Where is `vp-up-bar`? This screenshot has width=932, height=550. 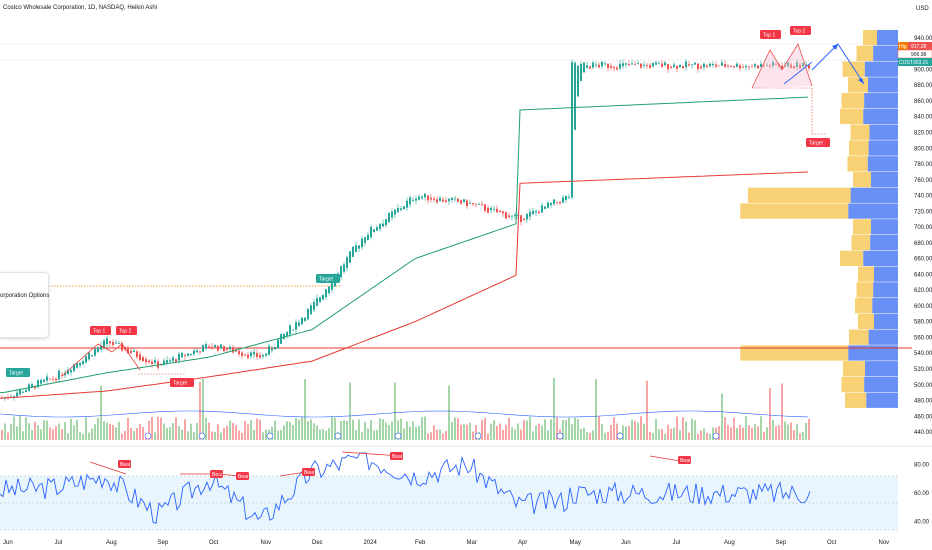 vp-up-bar is located at coordinates (884, 227).